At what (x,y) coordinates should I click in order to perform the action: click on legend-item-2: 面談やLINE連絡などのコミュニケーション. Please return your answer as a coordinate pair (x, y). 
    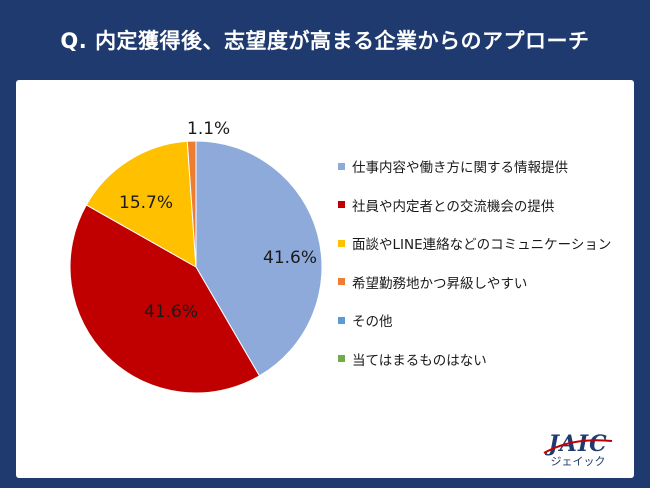
    Looking at the image, I should click on (483, 243).